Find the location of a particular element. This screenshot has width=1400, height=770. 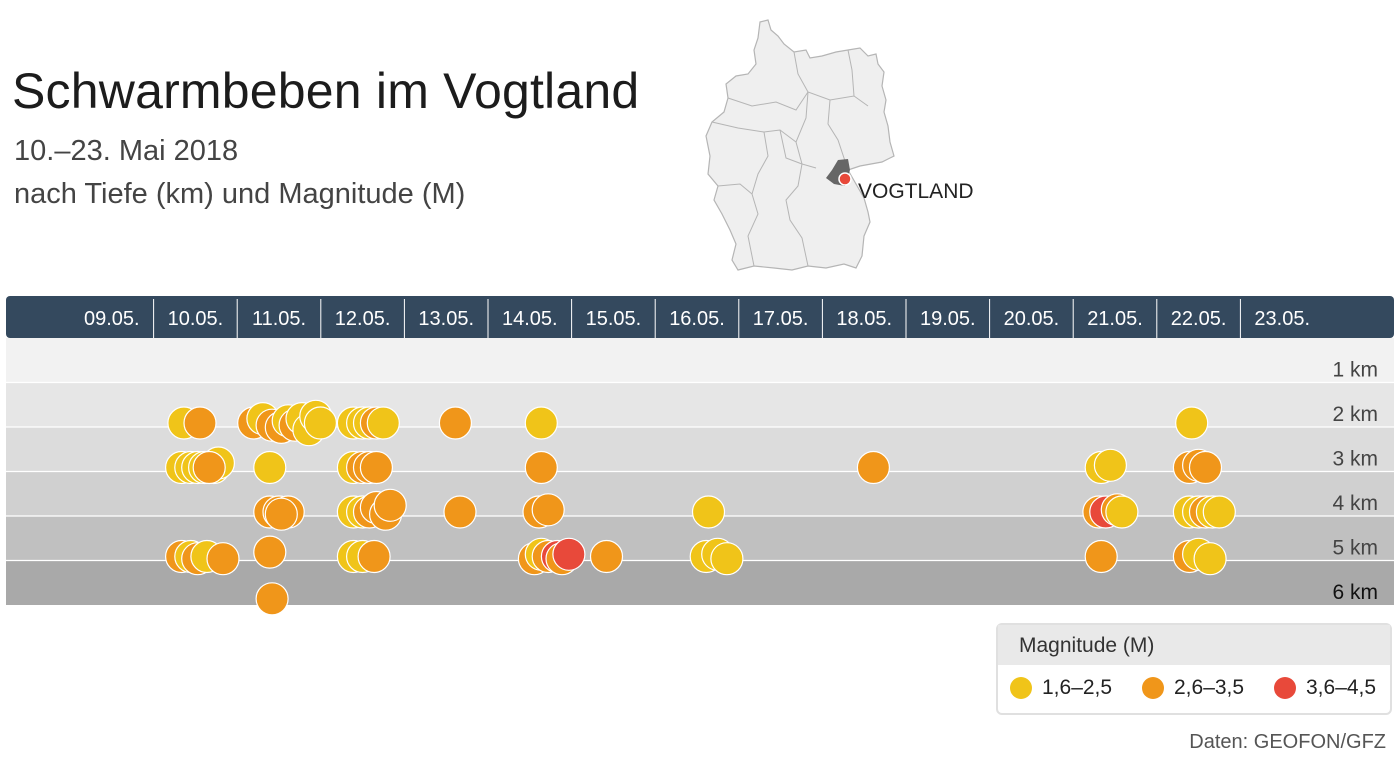

chart-title: Schwarmbeben im Vogtland is located at coordinates (326, 91).